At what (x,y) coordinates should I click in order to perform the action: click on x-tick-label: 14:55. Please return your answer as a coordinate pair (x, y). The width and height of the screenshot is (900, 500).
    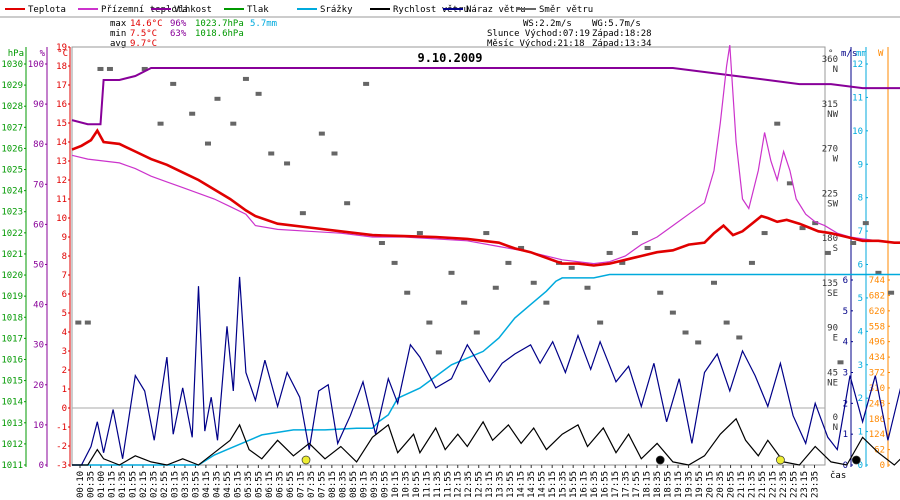
    Looking at the image, I should click on (543, 484).